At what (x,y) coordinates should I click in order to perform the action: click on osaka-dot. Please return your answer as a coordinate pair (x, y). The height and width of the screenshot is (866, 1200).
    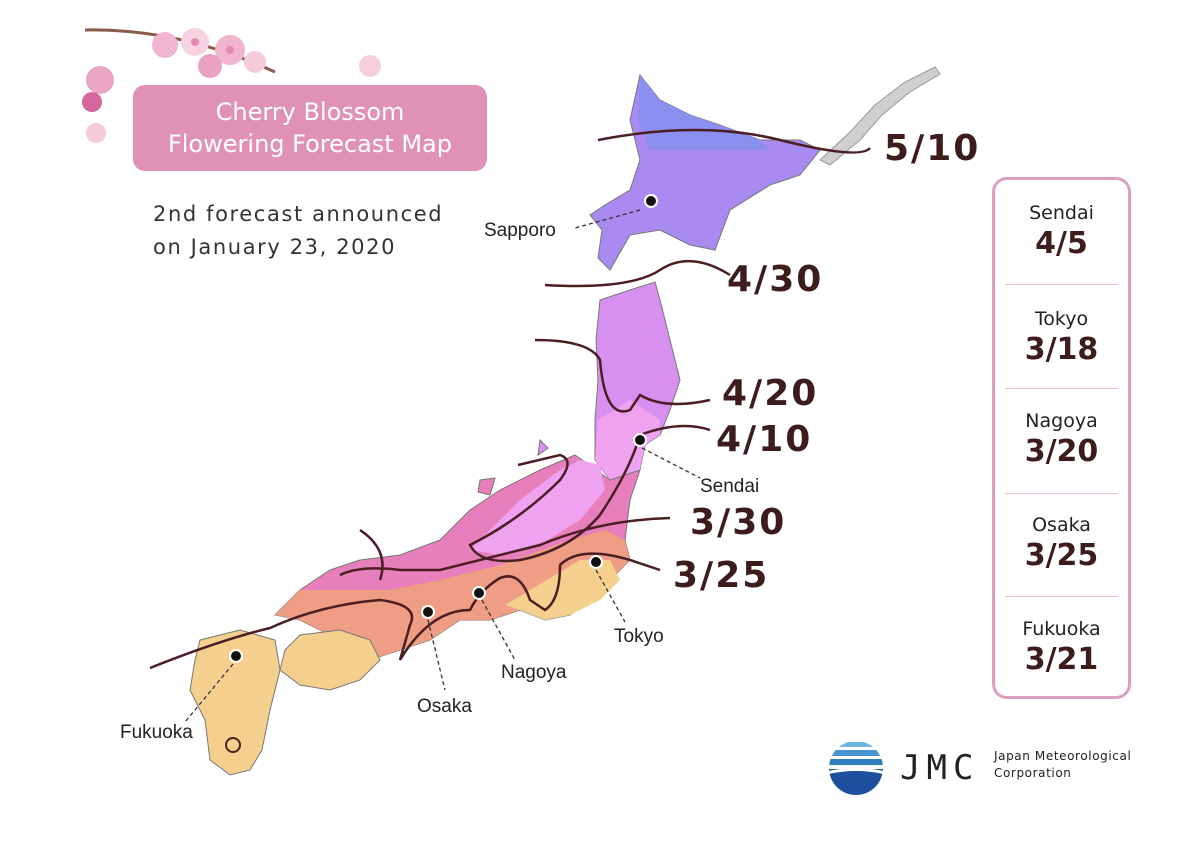
    Looking at the image, I should click on (428, 612).